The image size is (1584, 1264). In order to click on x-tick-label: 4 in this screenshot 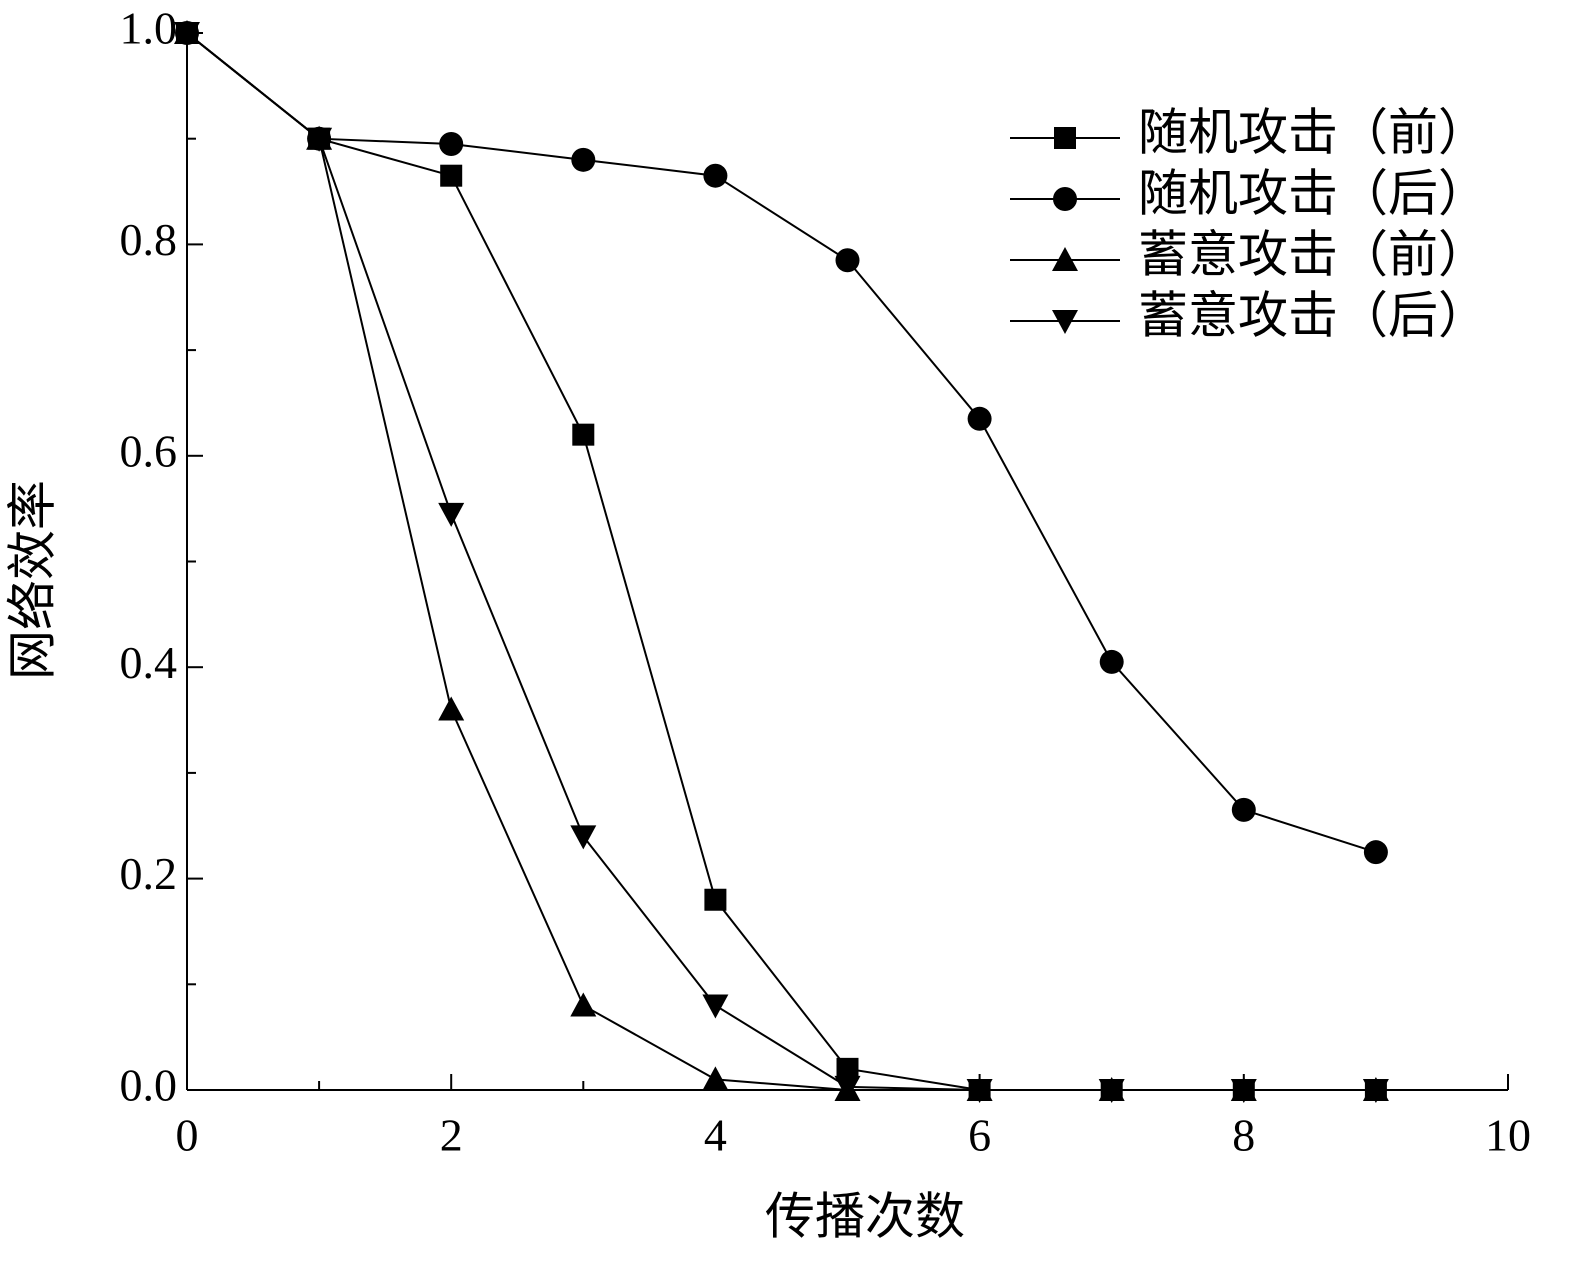, I will do `click(715, 1135)`.